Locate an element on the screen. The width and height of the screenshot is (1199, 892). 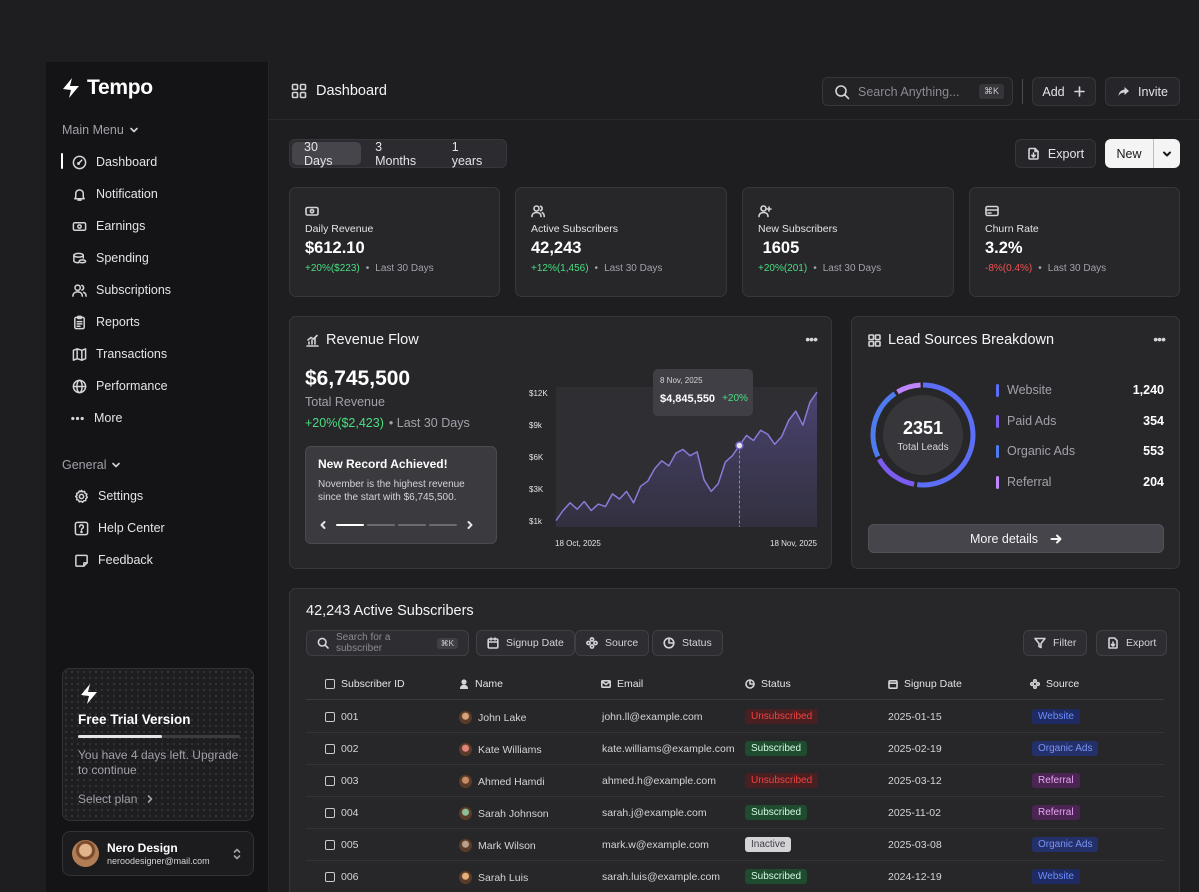
select-plan-link: Select plan is located at coordinates (116, 799).